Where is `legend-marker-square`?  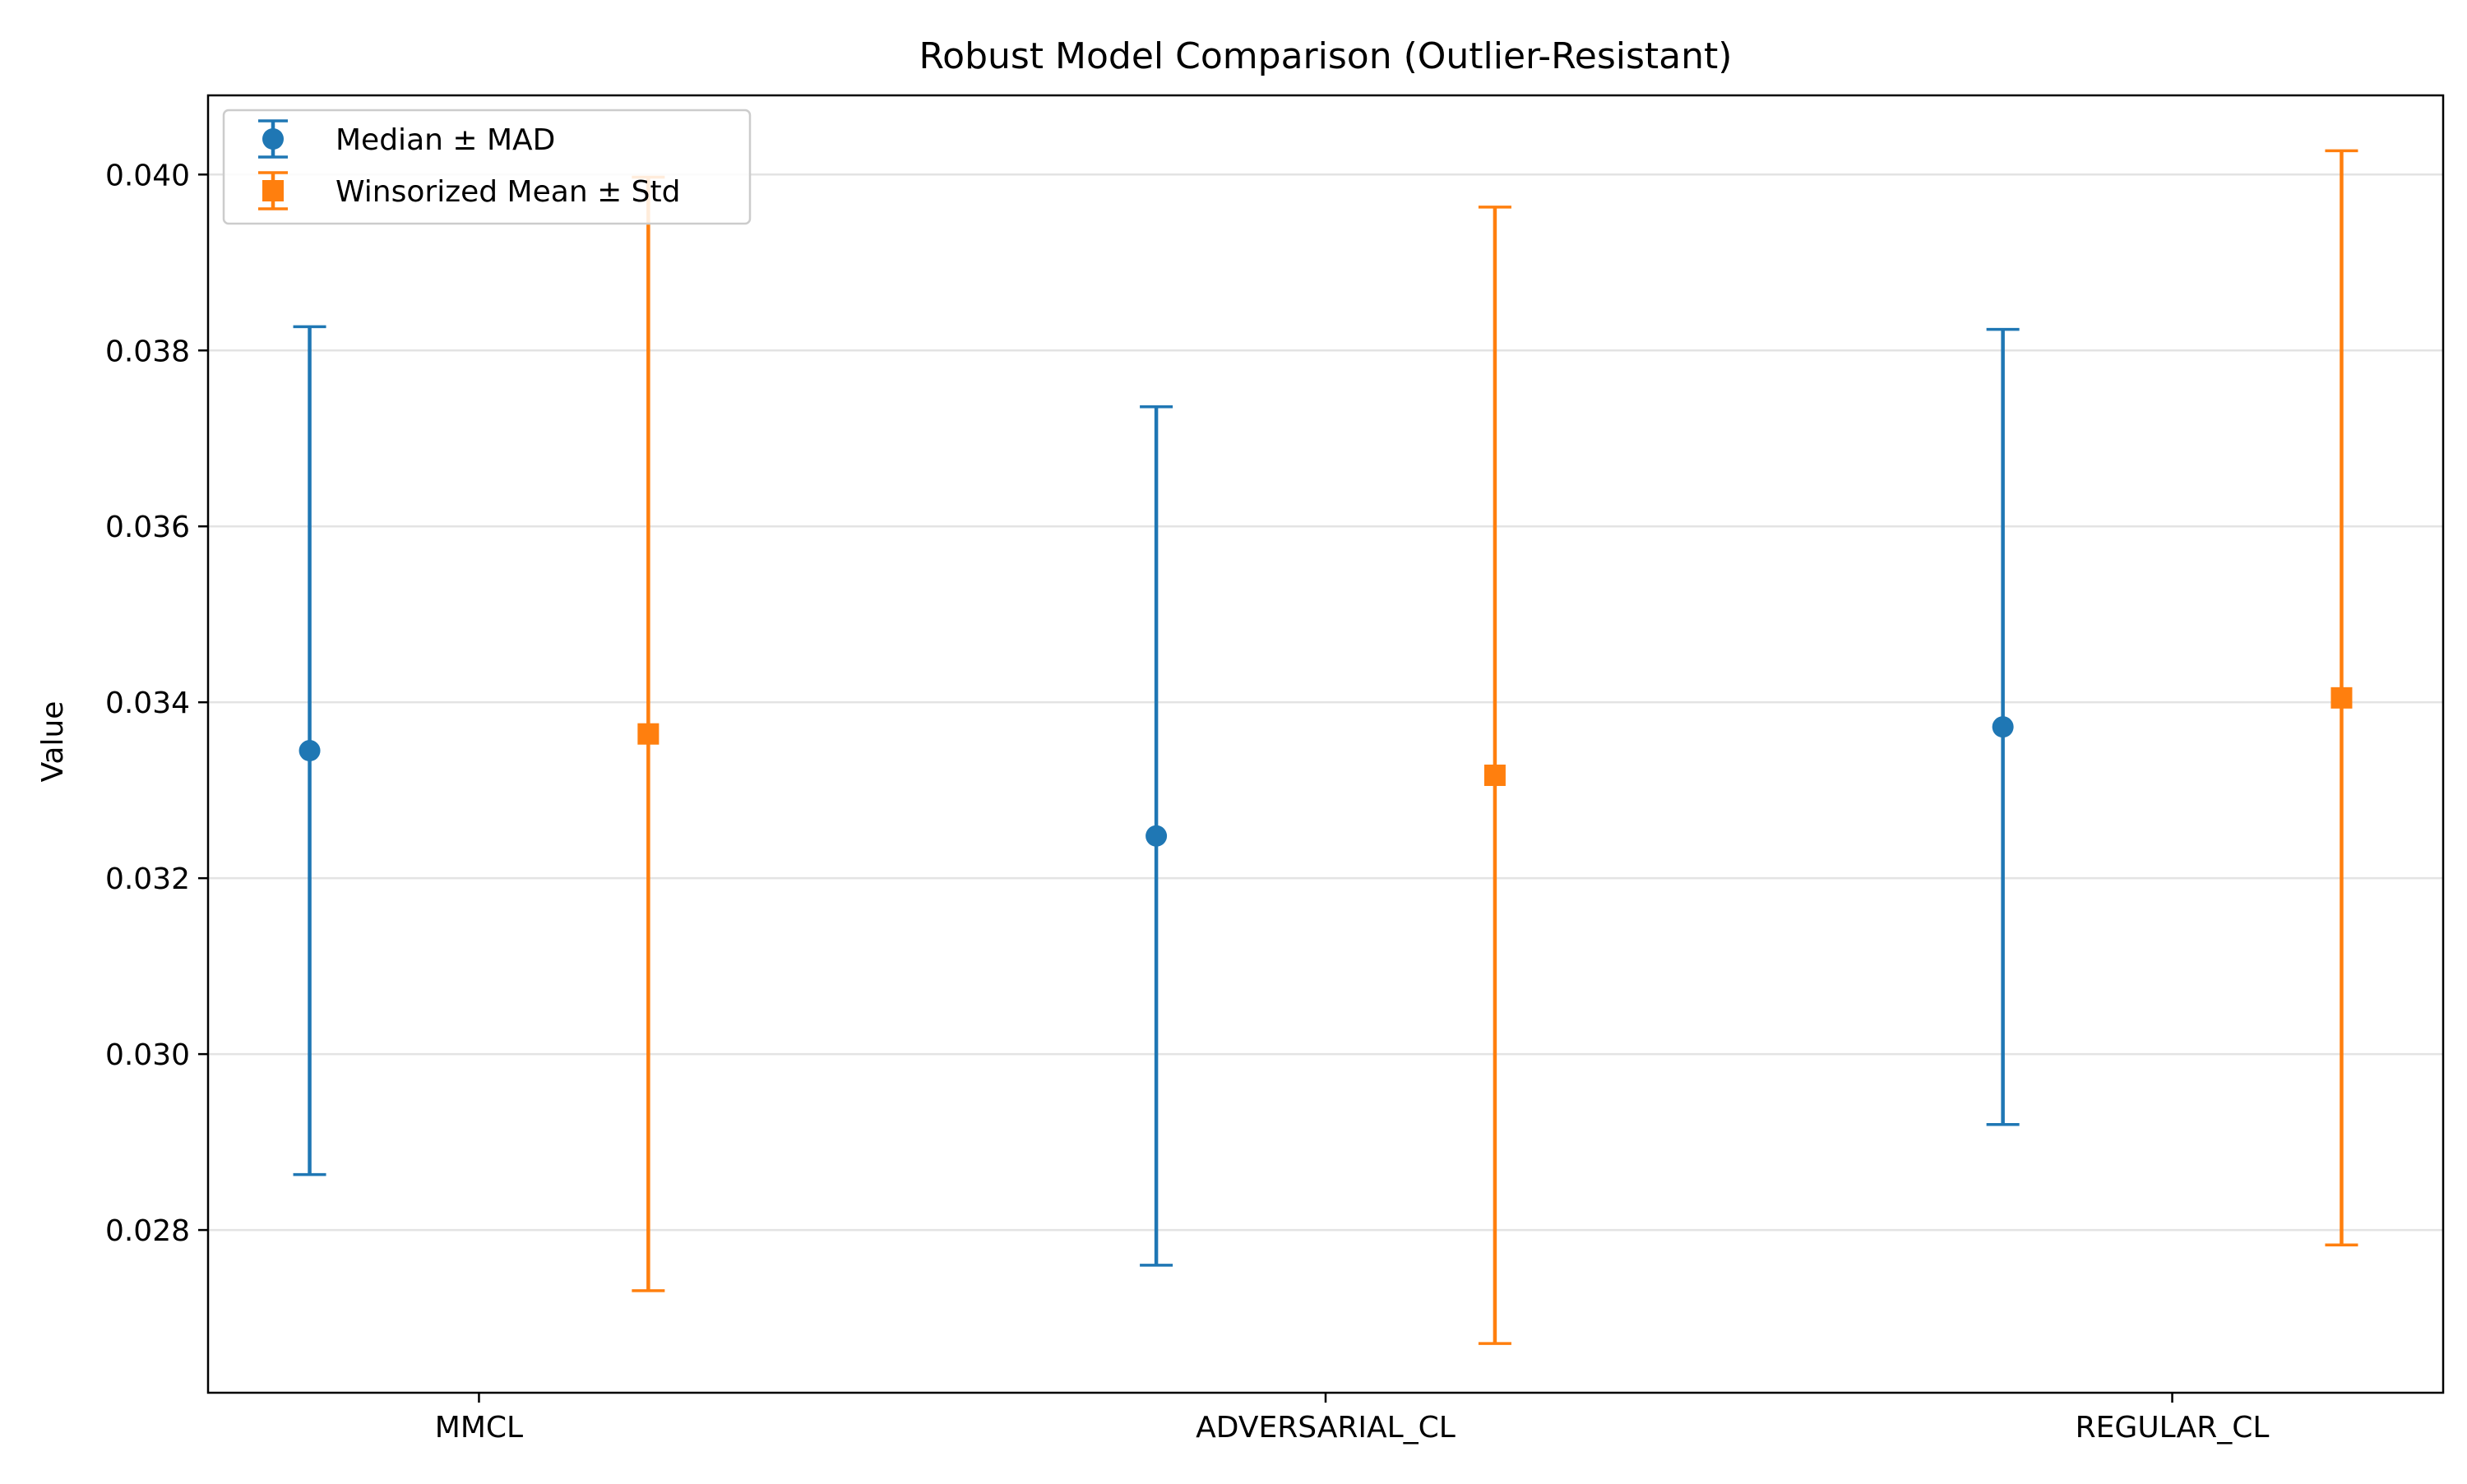 legend-marker-square is located at coordinates (273, 191).